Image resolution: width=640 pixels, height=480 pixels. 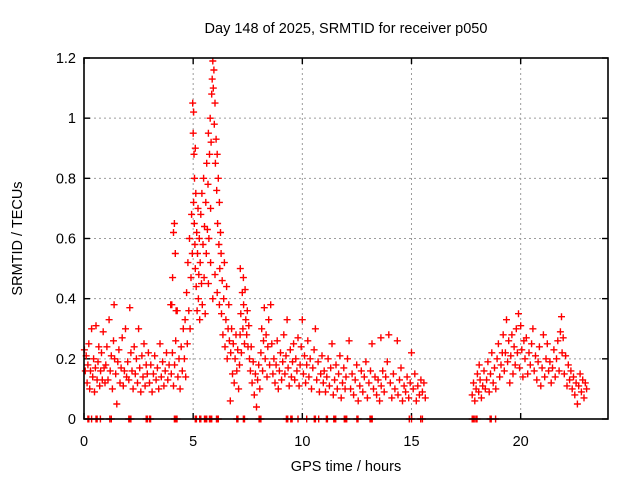 What do you see at coordinates (521, 442) in the screenshot?
I see `x-tick-label: 20` at bounding box center [521, 442].